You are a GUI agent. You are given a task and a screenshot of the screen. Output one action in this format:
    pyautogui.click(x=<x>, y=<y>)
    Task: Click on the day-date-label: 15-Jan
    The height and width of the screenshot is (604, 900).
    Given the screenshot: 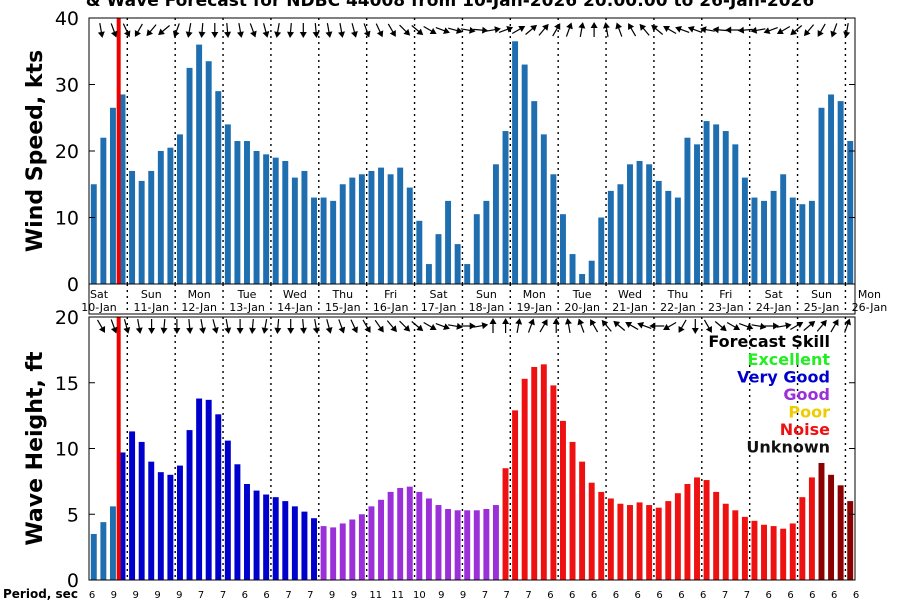 What is the action you would take?
    pyautogui.click(x=343, y=307)
    